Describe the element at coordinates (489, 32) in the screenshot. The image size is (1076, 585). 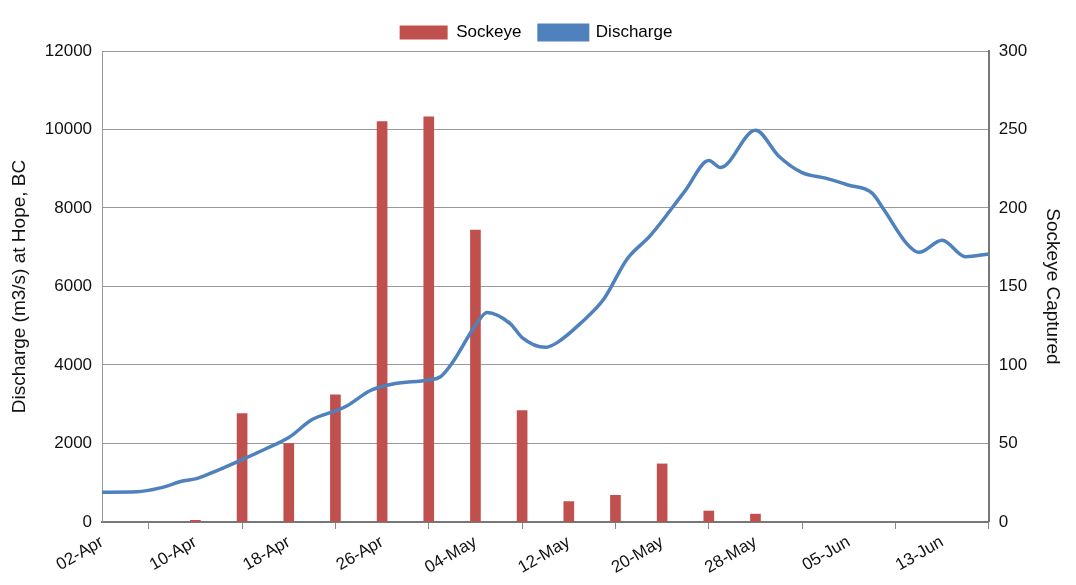
I see `legend-label: Sockeye` at that location.